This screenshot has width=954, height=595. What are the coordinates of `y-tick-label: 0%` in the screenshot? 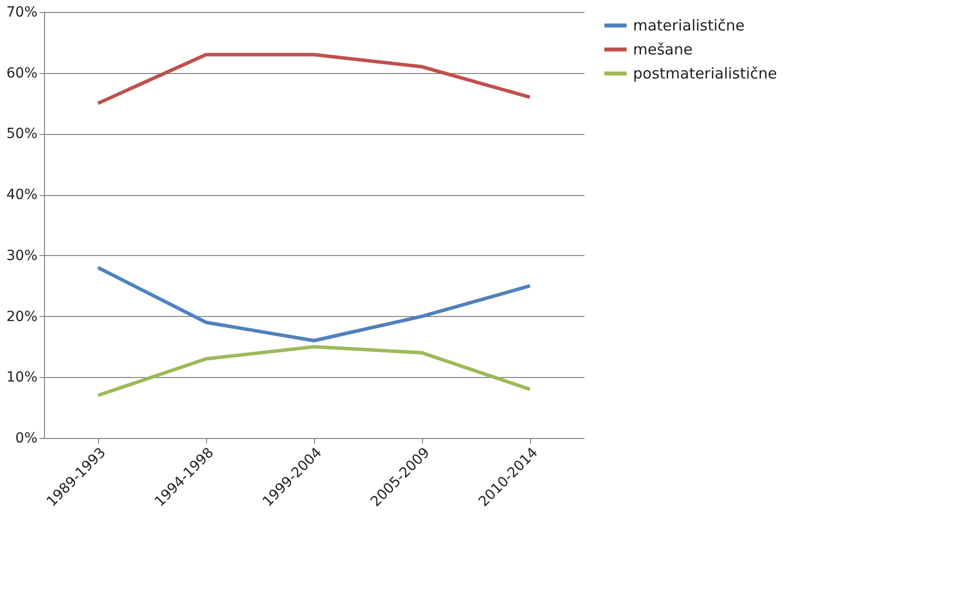 It's located at (26, 438).